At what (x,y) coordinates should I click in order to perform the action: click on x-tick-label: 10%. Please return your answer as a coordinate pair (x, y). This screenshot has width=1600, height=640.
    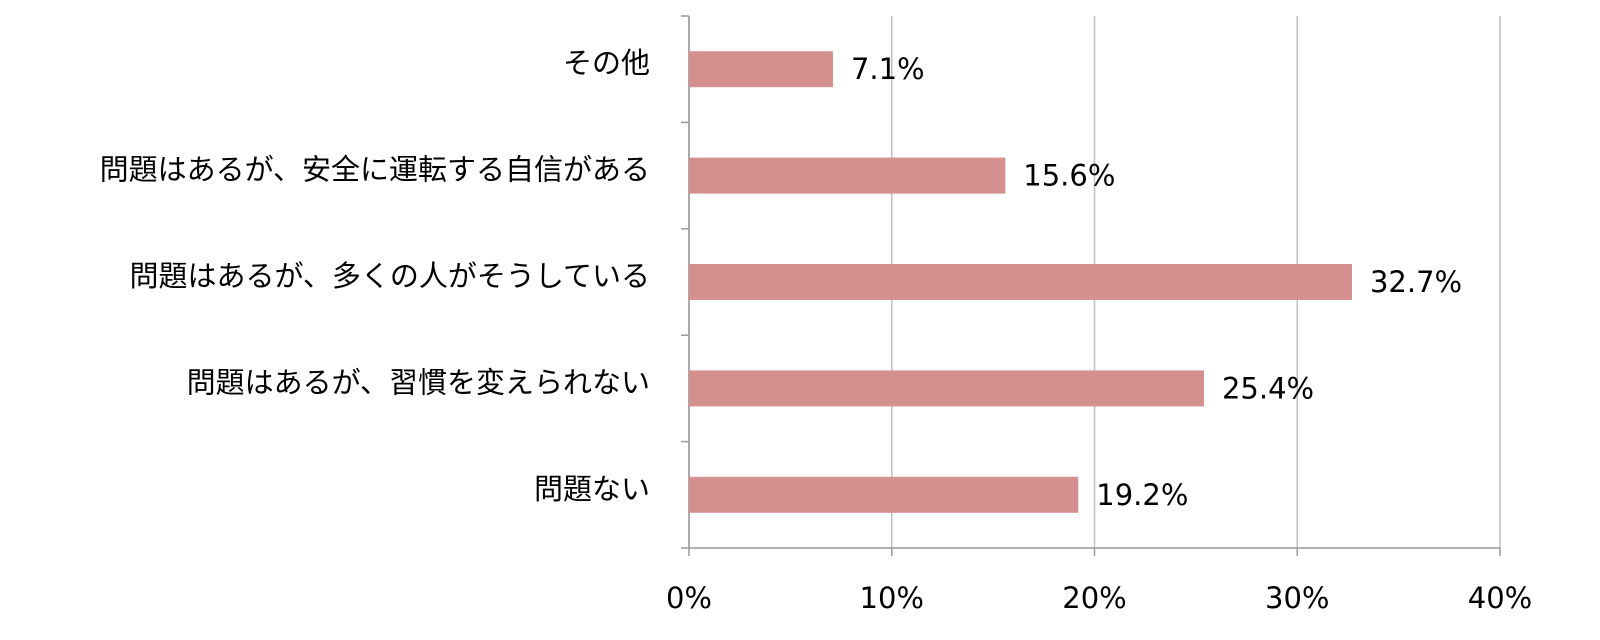
    Looking at the image, I should click on (892, 598).